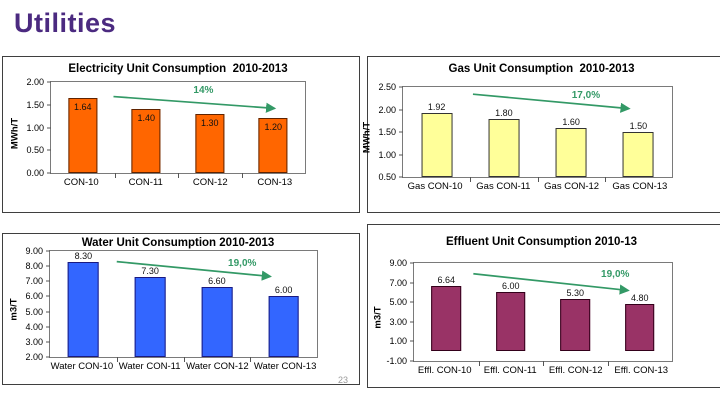 The image size is (720, 405). What do you see at coordinates (504, 112) in the screenshot?
I see `bar-value-label: 1.80` at bounding box center [504, 112].